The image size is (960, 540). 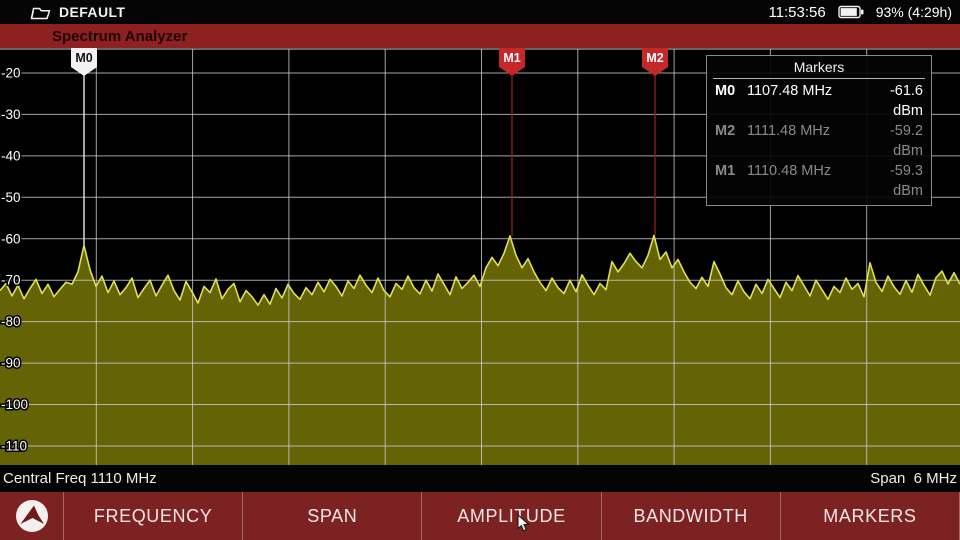 What do you see at coordinates (32, 516) in the screenshot?
I see `promax-arrow-logo` at bounding box center [32, 516].